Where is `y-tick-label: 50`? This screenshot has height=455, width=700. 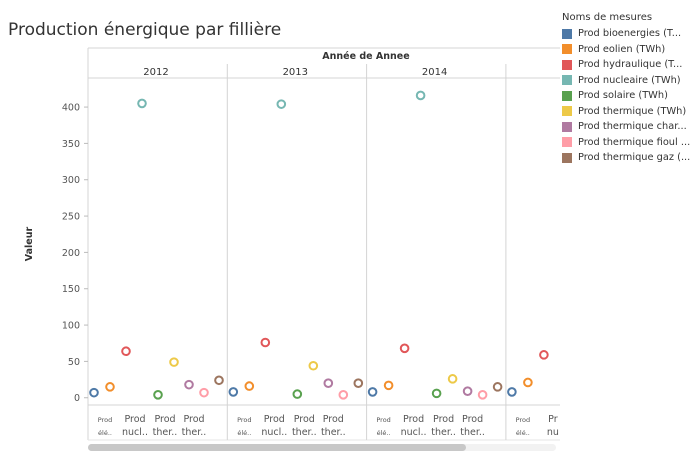
y-tick-label: 50 is located at coordinates (74, 362).